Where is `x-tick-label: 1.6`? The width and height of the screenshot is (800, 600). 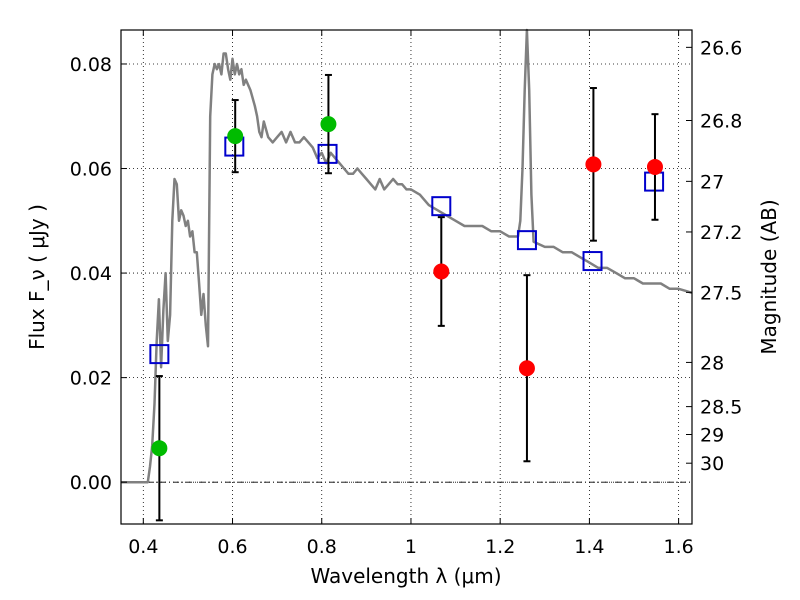 x-tick-label: 1.6 is located at coordinates (679, 547).